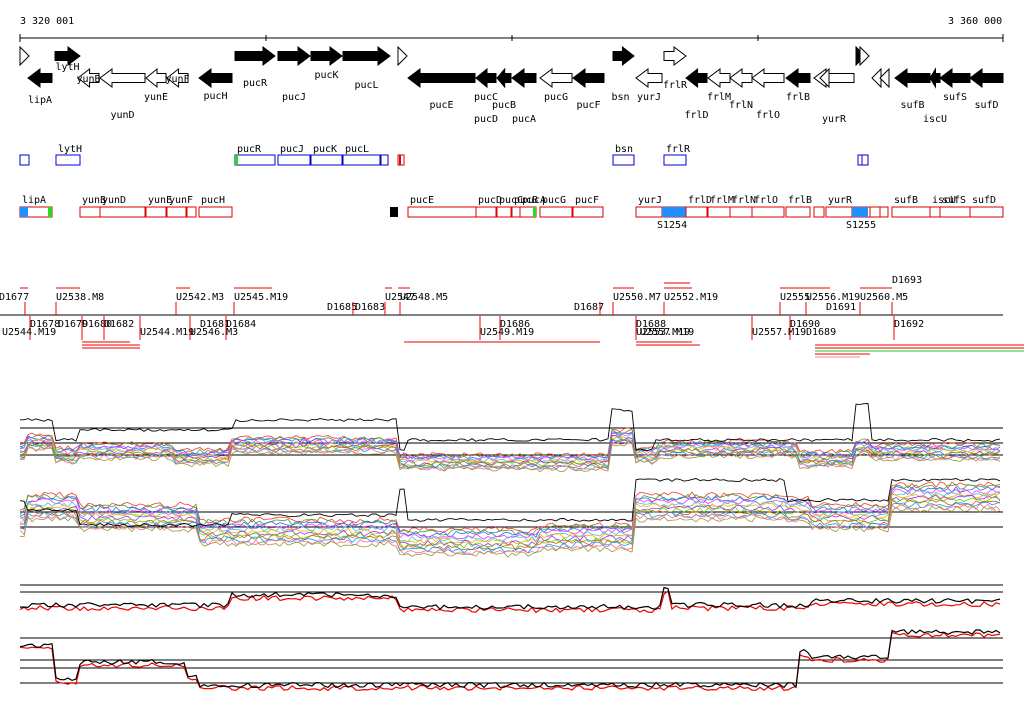 This screenshot has height=714, width=1024. I want to click on tu-label-D1687: D1687, so click(589, 307).